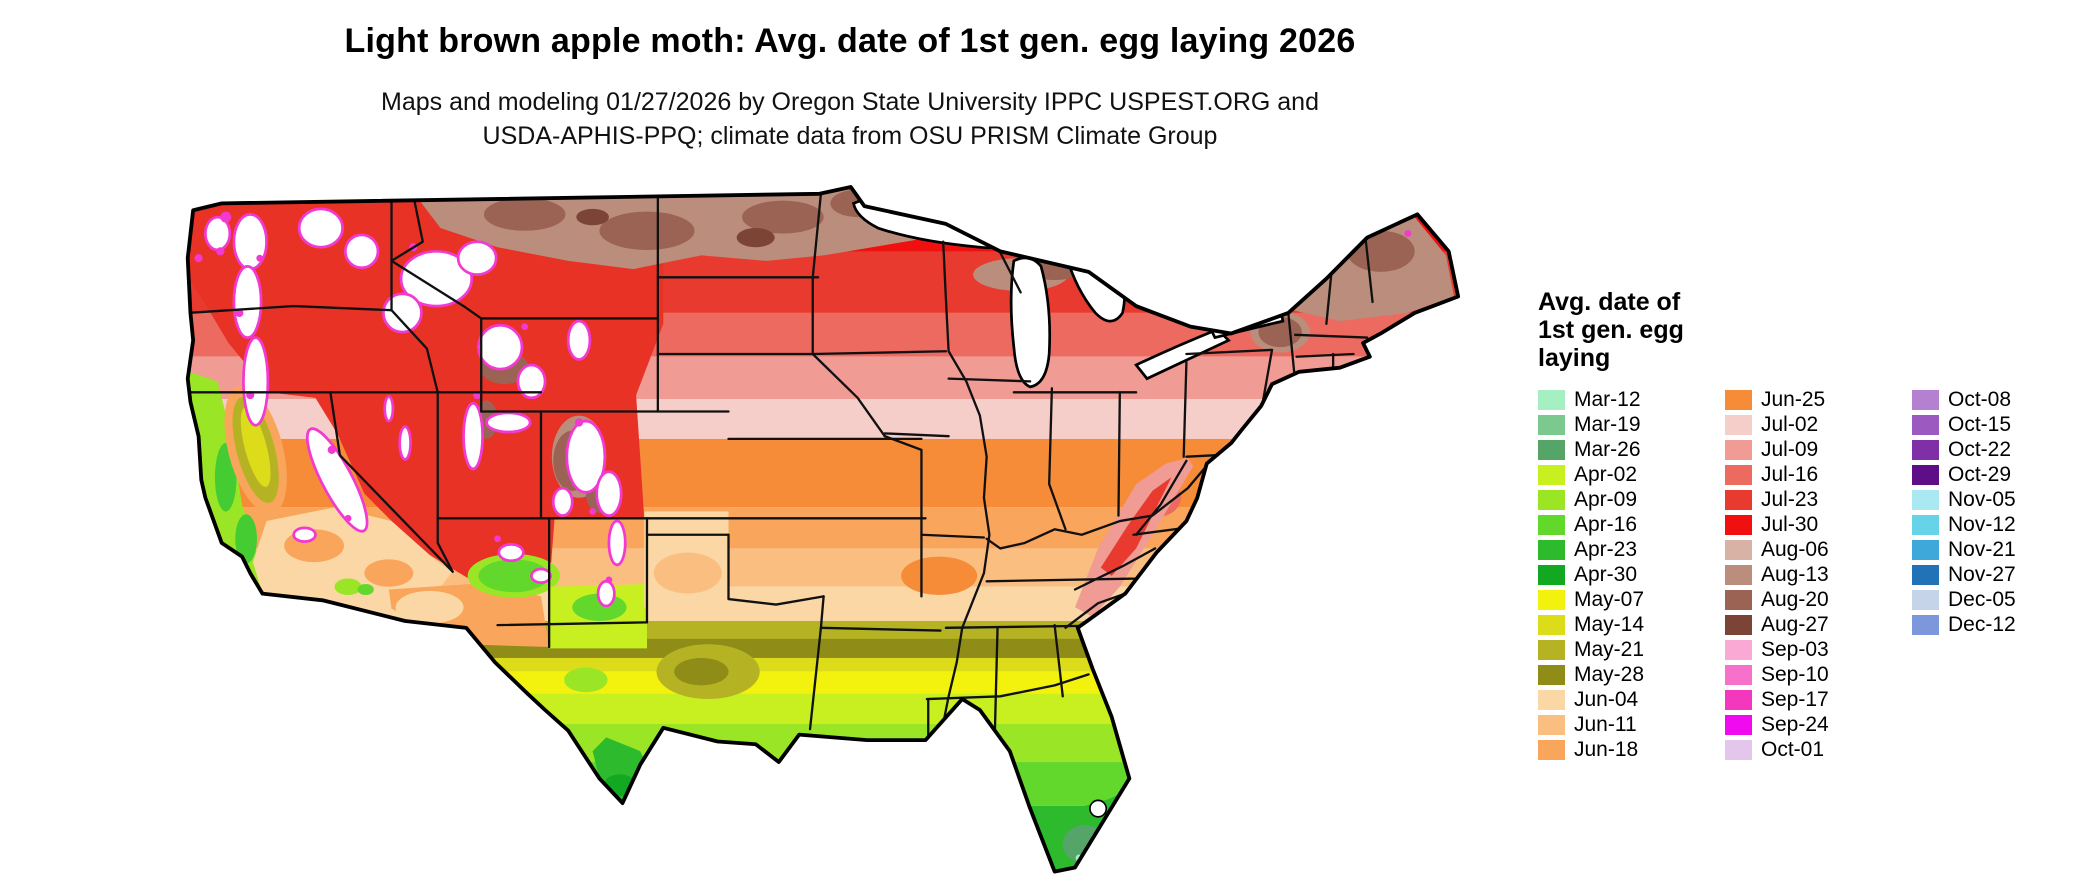  I want to click on legend-label: Jul-16, so click(1790, 474).